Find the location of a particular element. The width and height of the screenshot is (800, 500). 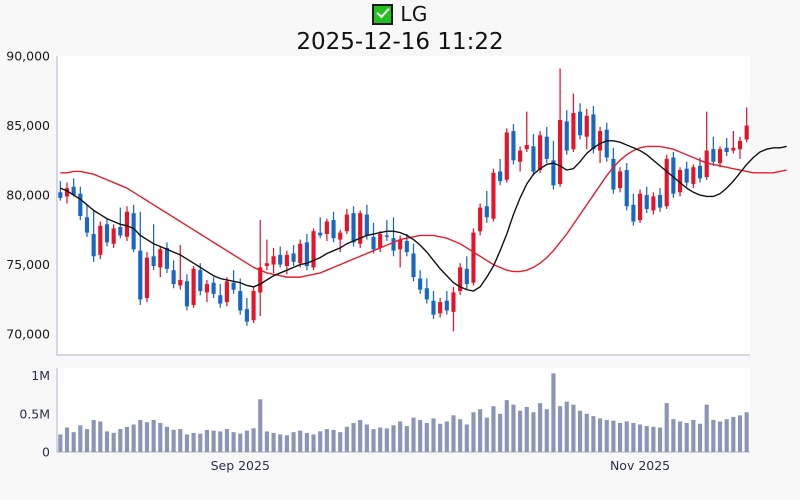

volume-y-axis-ticks: 0 0.5M 1M is located at coordinates (34, 413).